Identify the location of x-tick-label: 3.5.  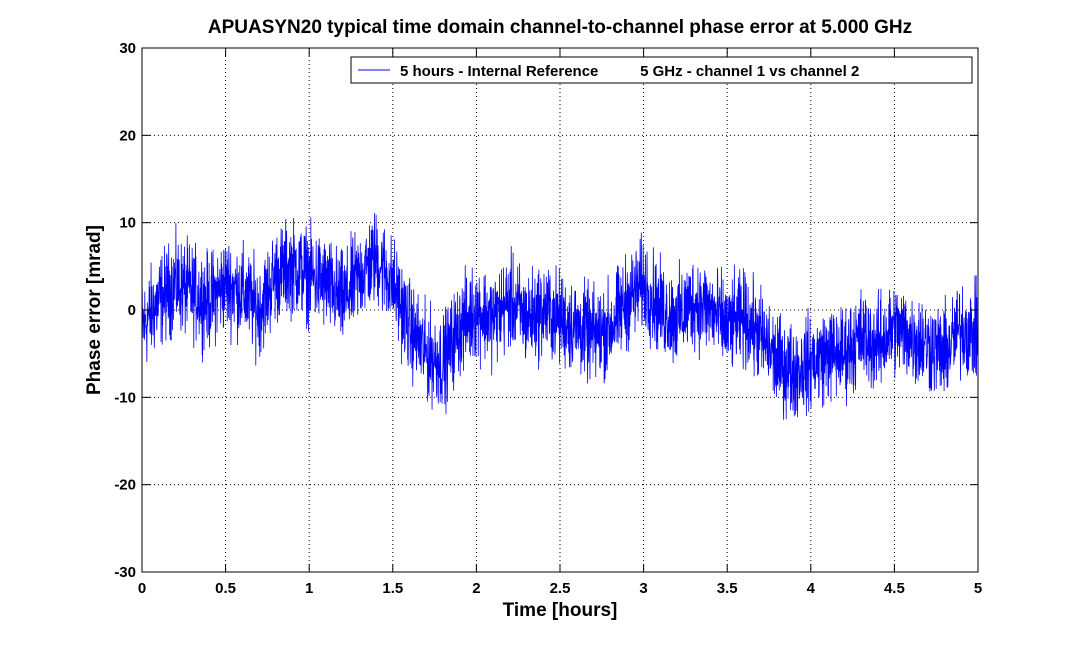
(727, 588).